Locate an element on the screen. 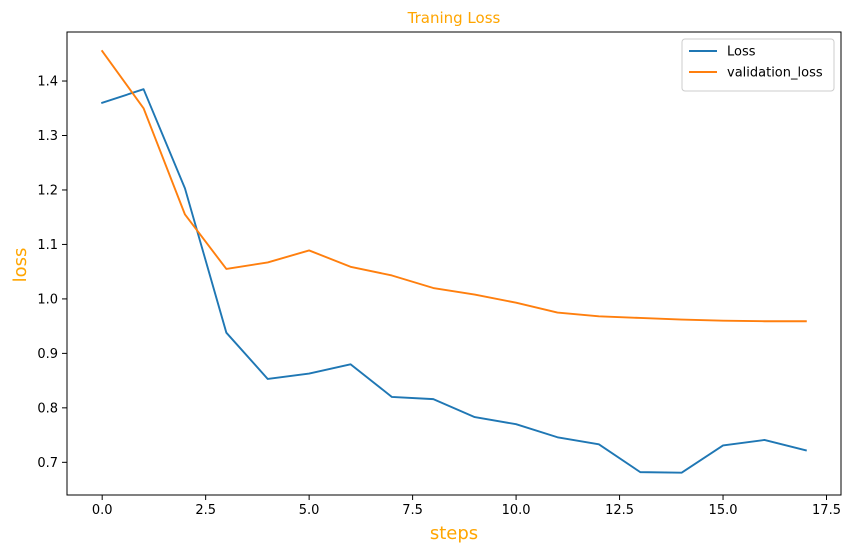  x-tick-label: 17.5 is located at coordinates (826, 510).